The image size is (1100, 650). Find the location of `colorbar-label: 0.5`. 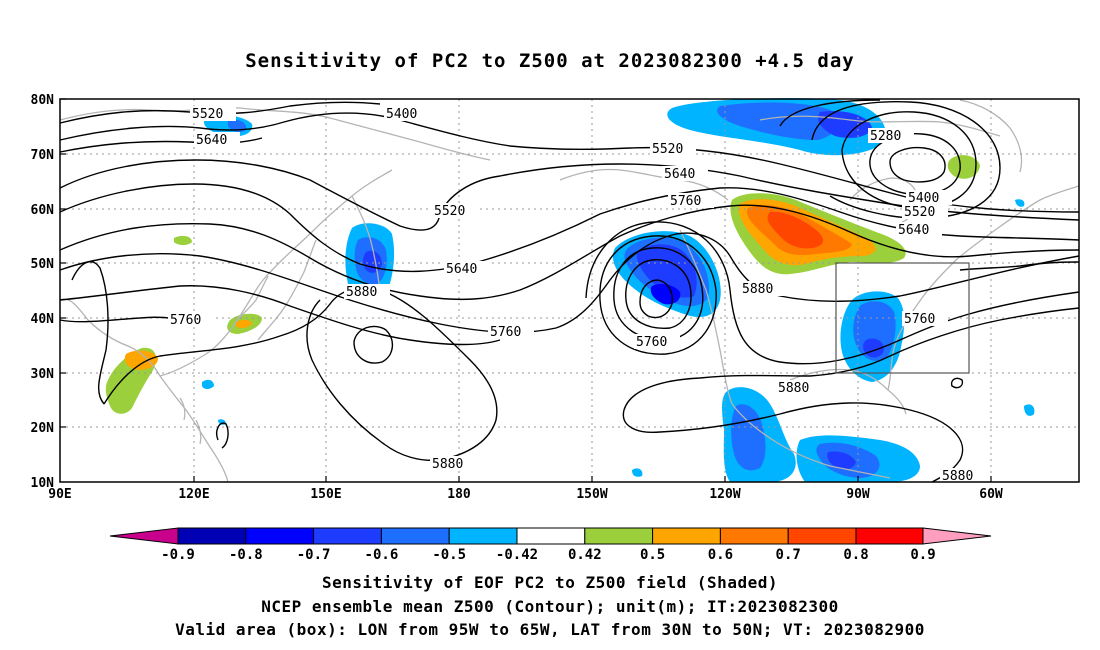

colorbar-label: 0.5 is located at coordinates (652, 555).